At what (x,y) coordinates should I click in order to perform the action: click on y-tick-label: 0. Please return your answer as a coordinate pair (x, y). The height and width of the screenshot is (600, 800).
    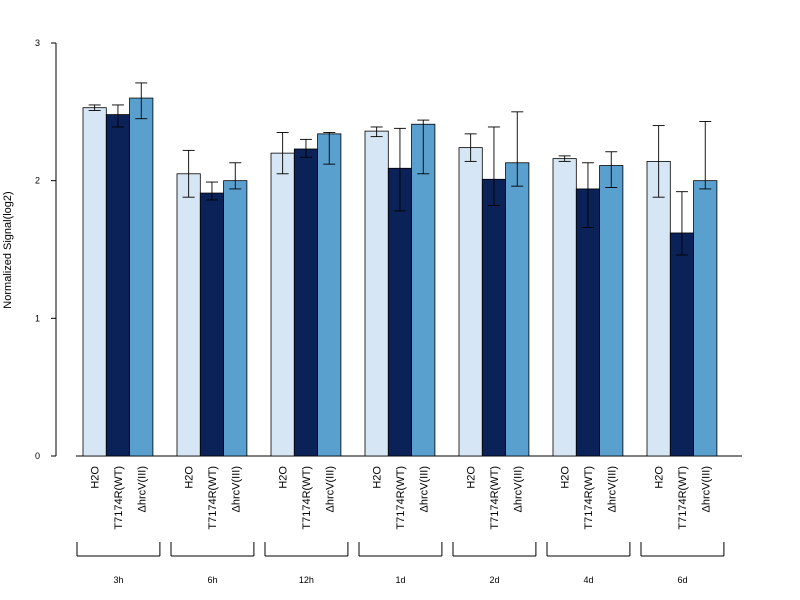
    Looking at the image, I should click on (37, 456).